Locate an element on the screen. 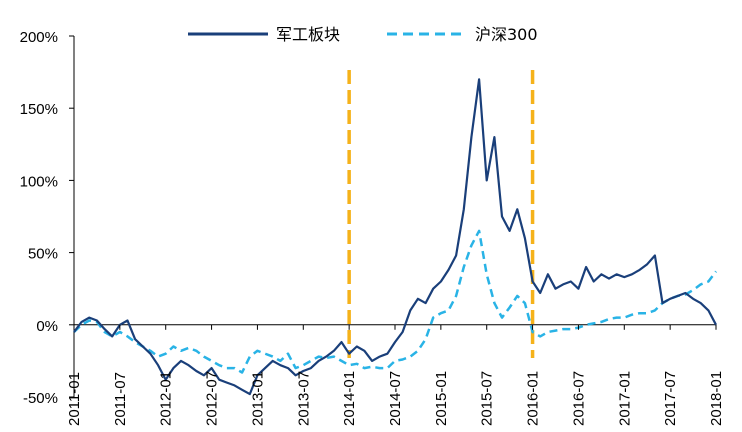  x-tick-label: 2014-01 is located at coordinates (349, 398).